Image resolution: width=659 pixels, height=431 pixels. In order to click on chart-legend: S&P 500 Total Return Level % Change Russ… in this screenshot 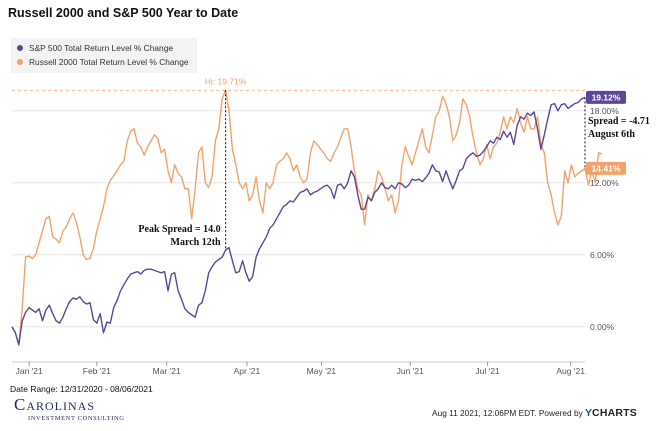, I will do `click(104, 55)`.